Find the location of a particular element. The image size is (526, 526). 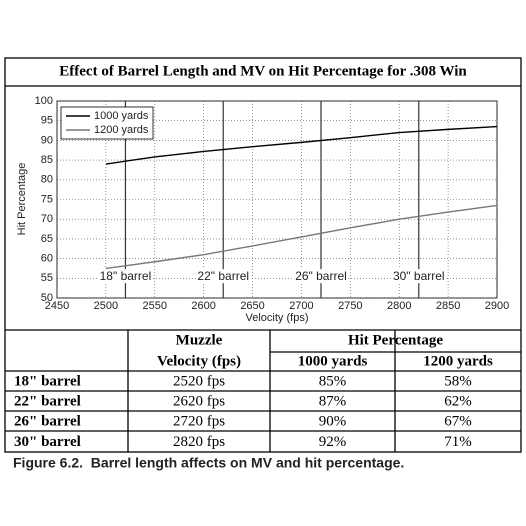

x-tick-label: 2850 is located at coordinates (448, 306).